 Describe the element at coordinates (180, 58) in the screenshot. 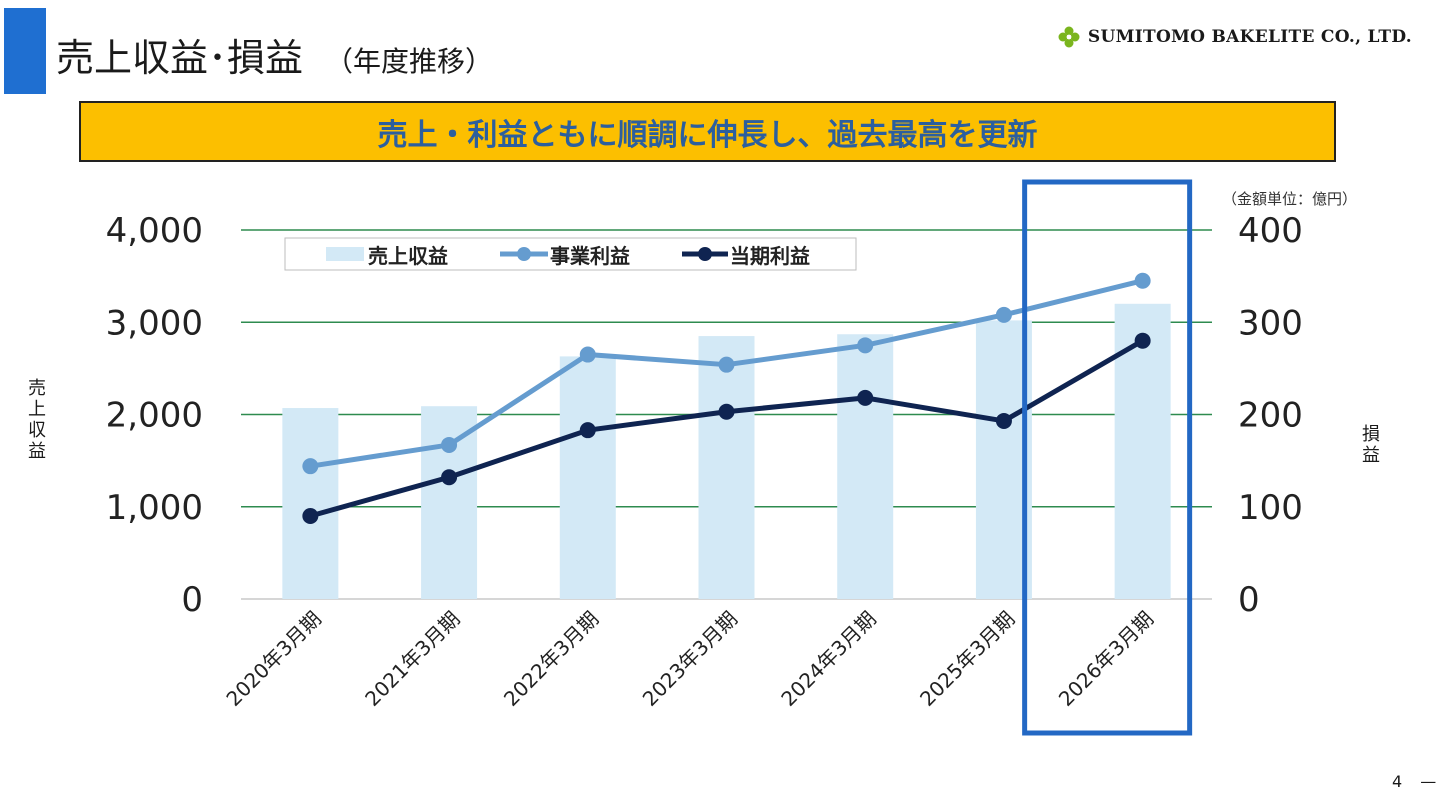

I see `title-main: 売上収益･損益` at that location.